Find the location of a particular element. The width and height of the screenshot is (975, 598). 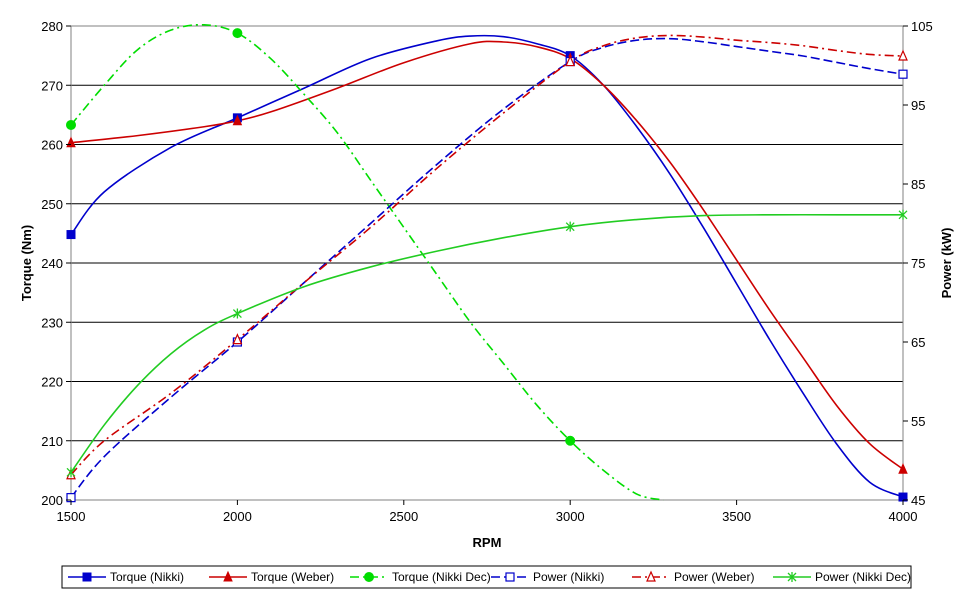

y-left-tick-label-210: 210 is located at coordinates (52, 441).